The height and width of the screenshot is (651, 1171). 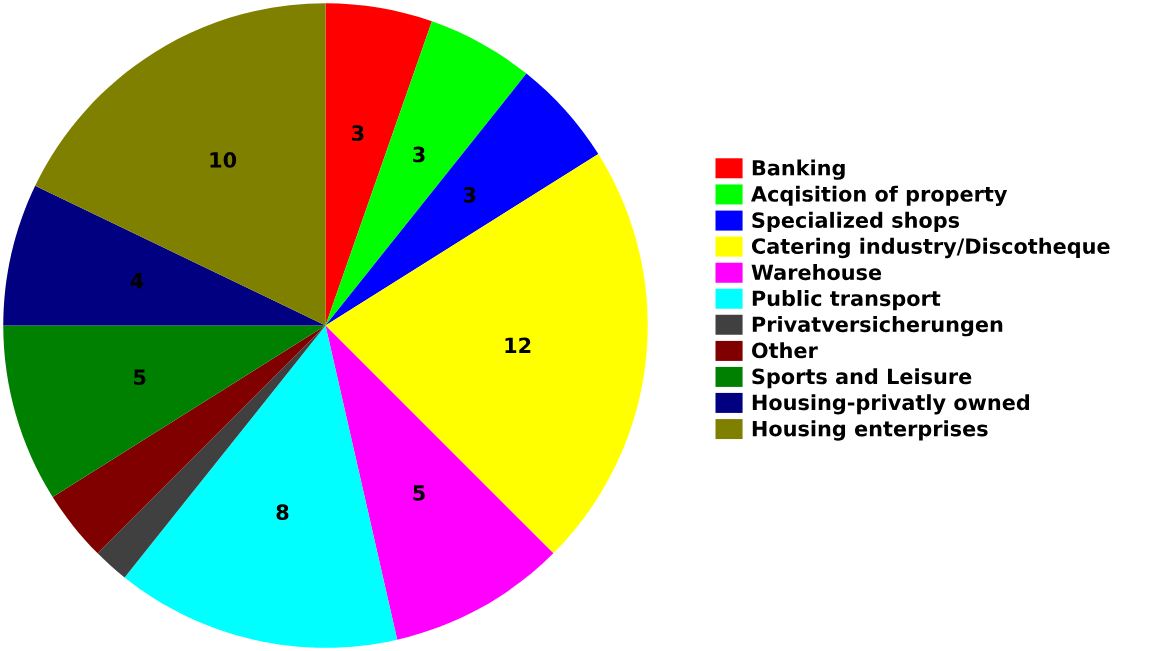 I want to click on legend-label: Banking, so click(x=798, y=169).